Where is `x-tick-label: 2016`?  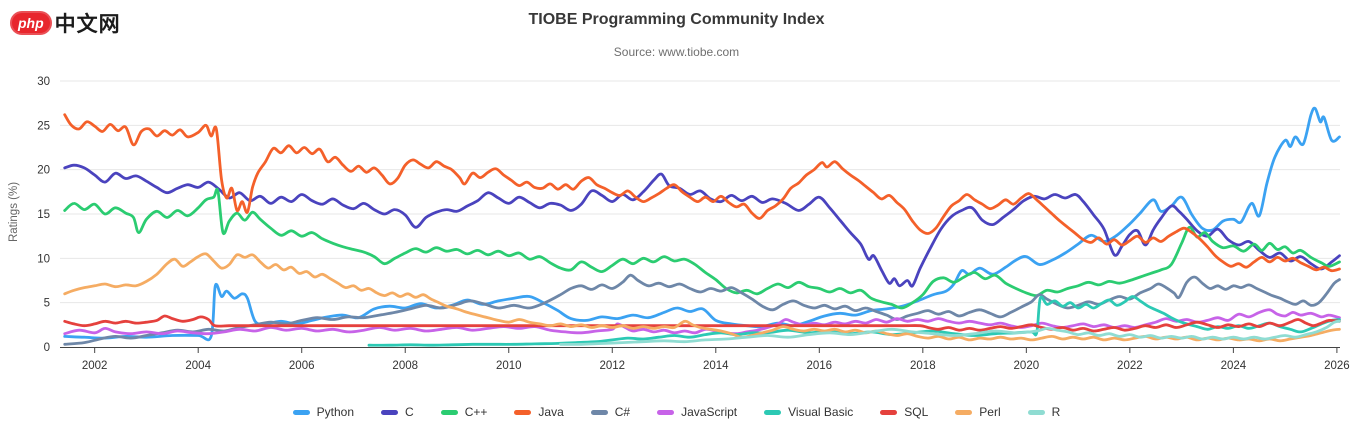 x-tick-label: 2016 is located at coordinates (820, 366).